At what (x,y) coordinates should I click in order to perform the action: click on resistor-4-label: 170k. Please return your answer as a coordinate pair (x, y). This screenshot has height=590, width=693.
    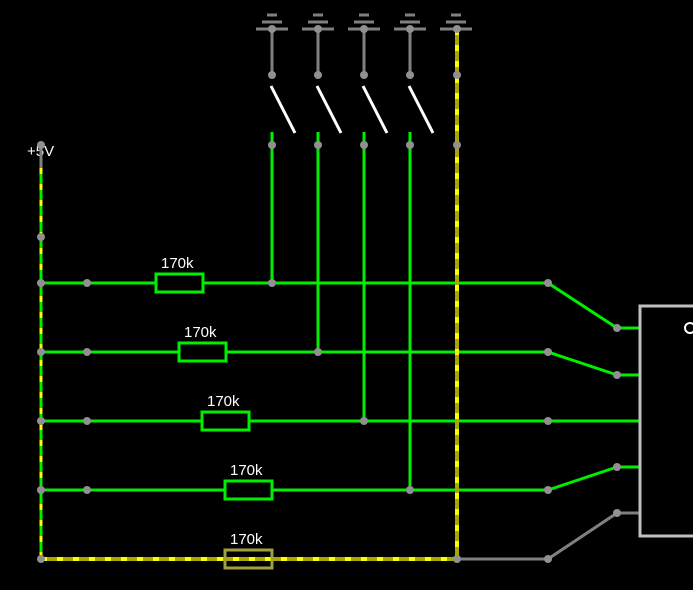
    Looking at the image, I should click on (246, 470).